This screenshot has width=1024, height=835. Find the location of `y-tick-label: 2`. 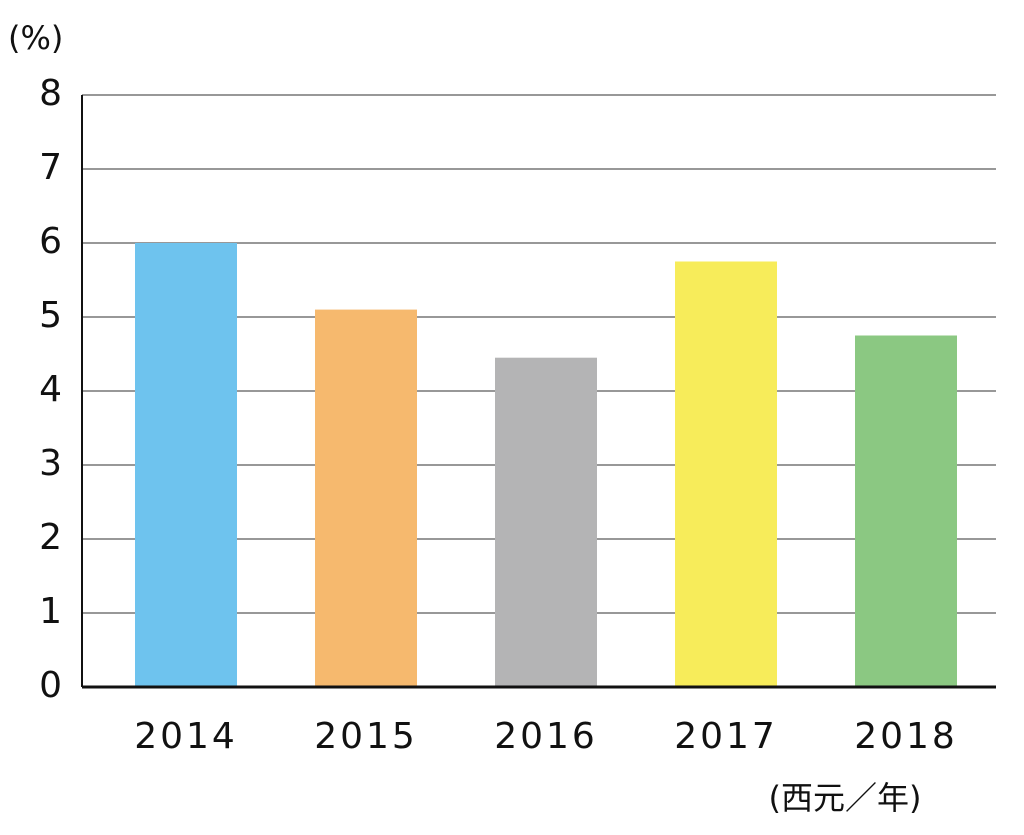

y-tick-label: 2 is located at coordinates (50, 537).